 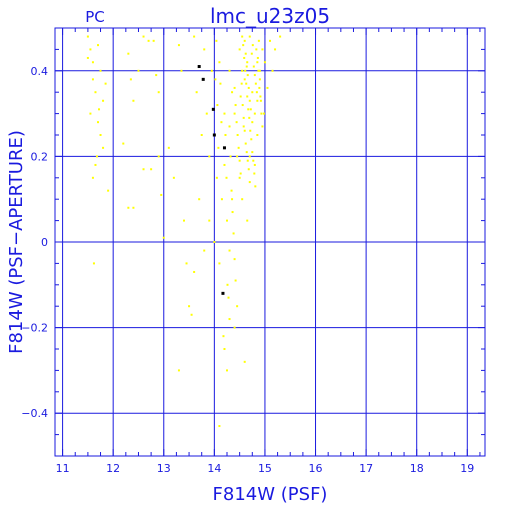 What do you see at coordinates (63, 468) in the screenshot?
I see `x-tick-label-11: 11` at bounding box center [63, 468].